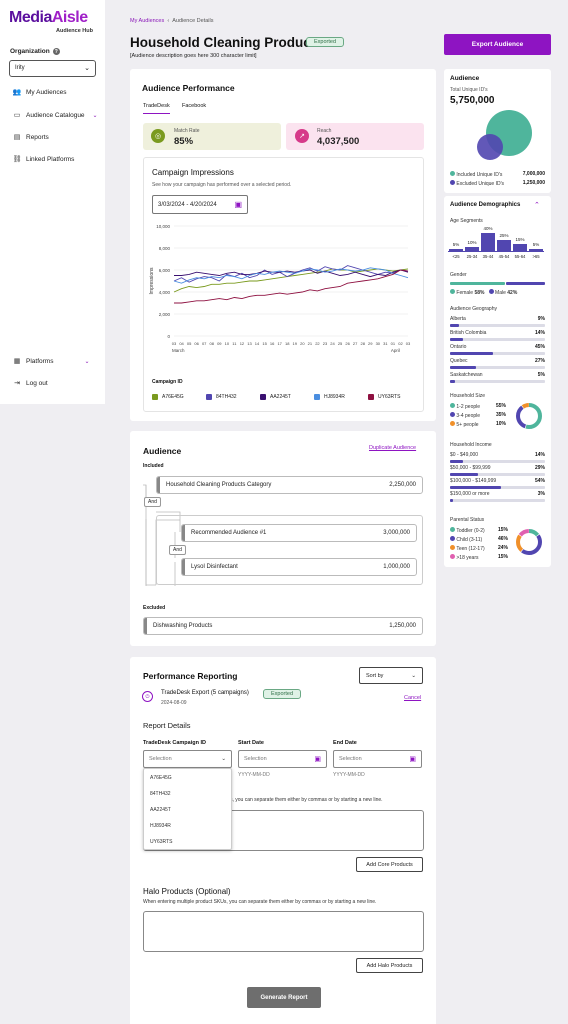 The width and height of the screenshot is (568, 1024). What do you see at coordinates (43, 159) in the screenshot?
I see `sidebar-item-linked-platforms: ⛓ Linked Platforms` at bounding box center [43, 159].